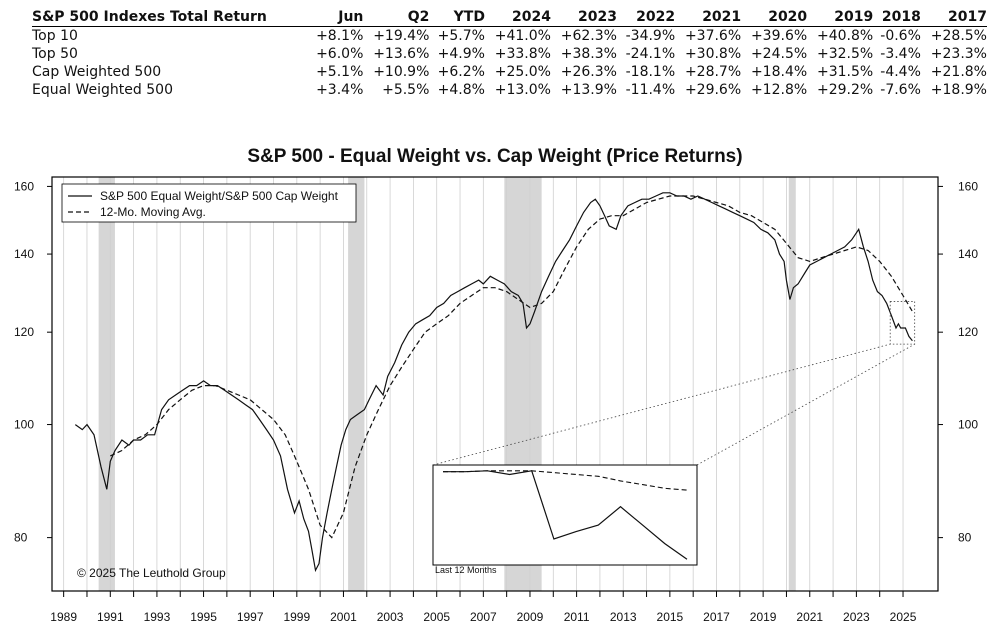 The height and width of the screenshot is (638, 1000). What do you see at coordinates (343, 617) in the screenshot?
I see `x-tick-label: 2001` at bounding box center [343, 617].